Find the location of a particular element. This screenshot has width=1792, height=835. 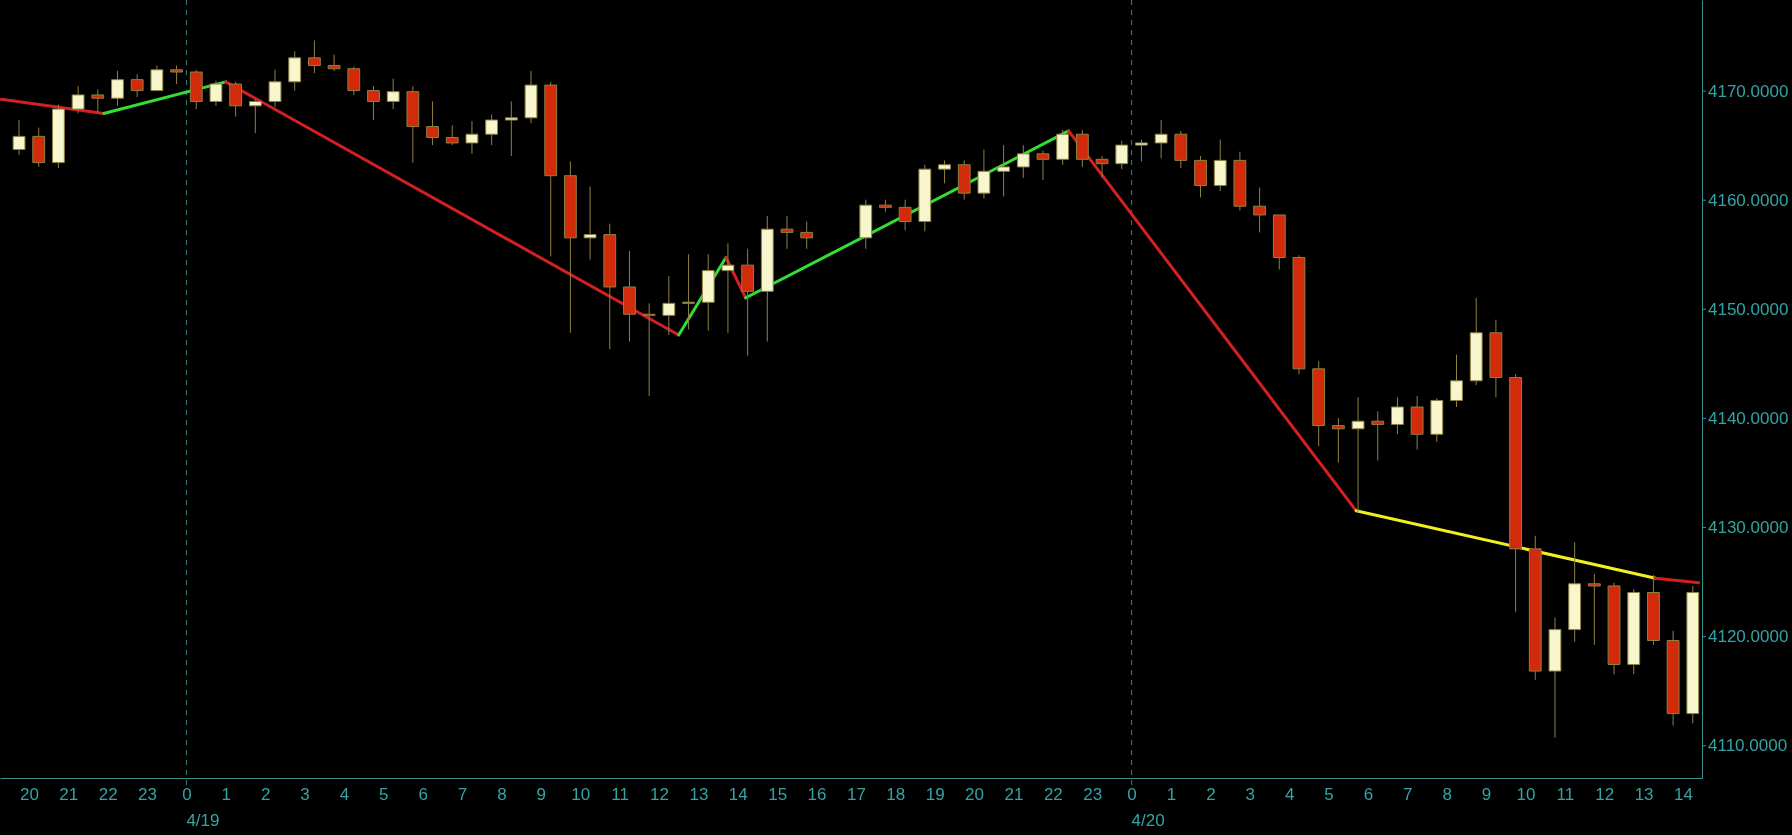

x-tick-label: 15 is located at coordinates (778, 795).